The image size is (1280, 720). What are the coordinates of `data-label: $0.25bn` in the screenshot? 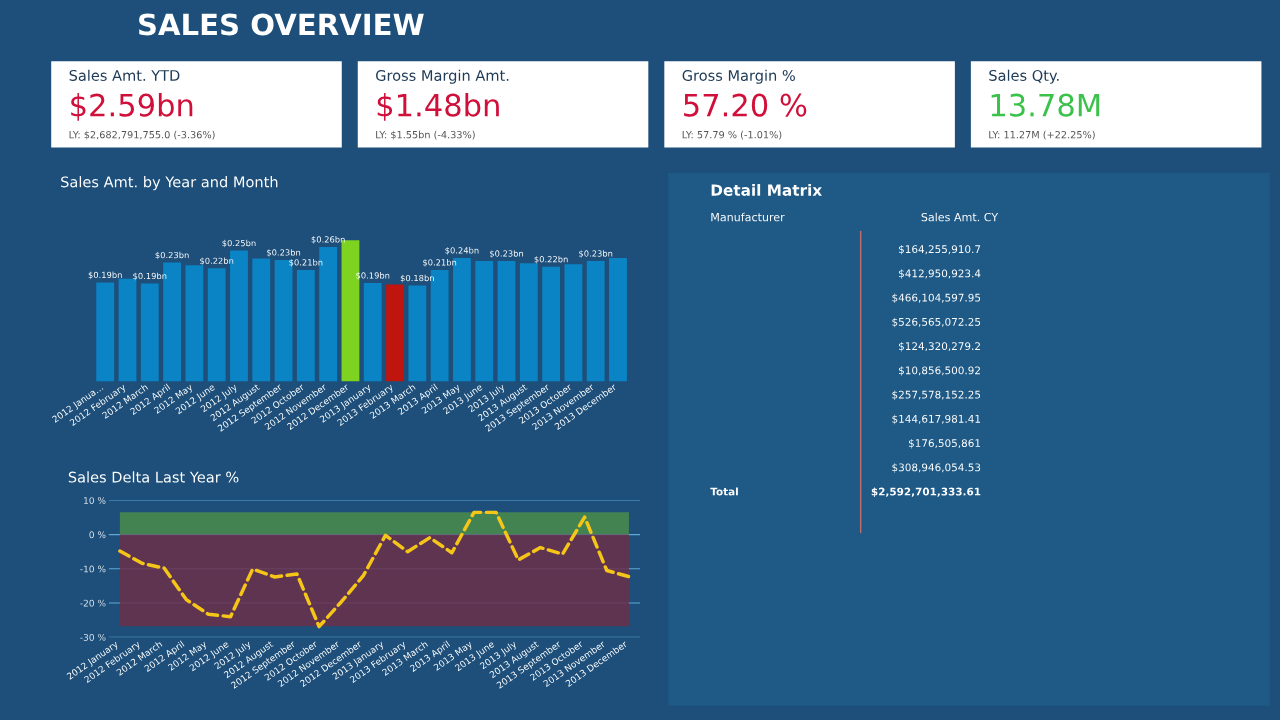 It's located at (239, 243).